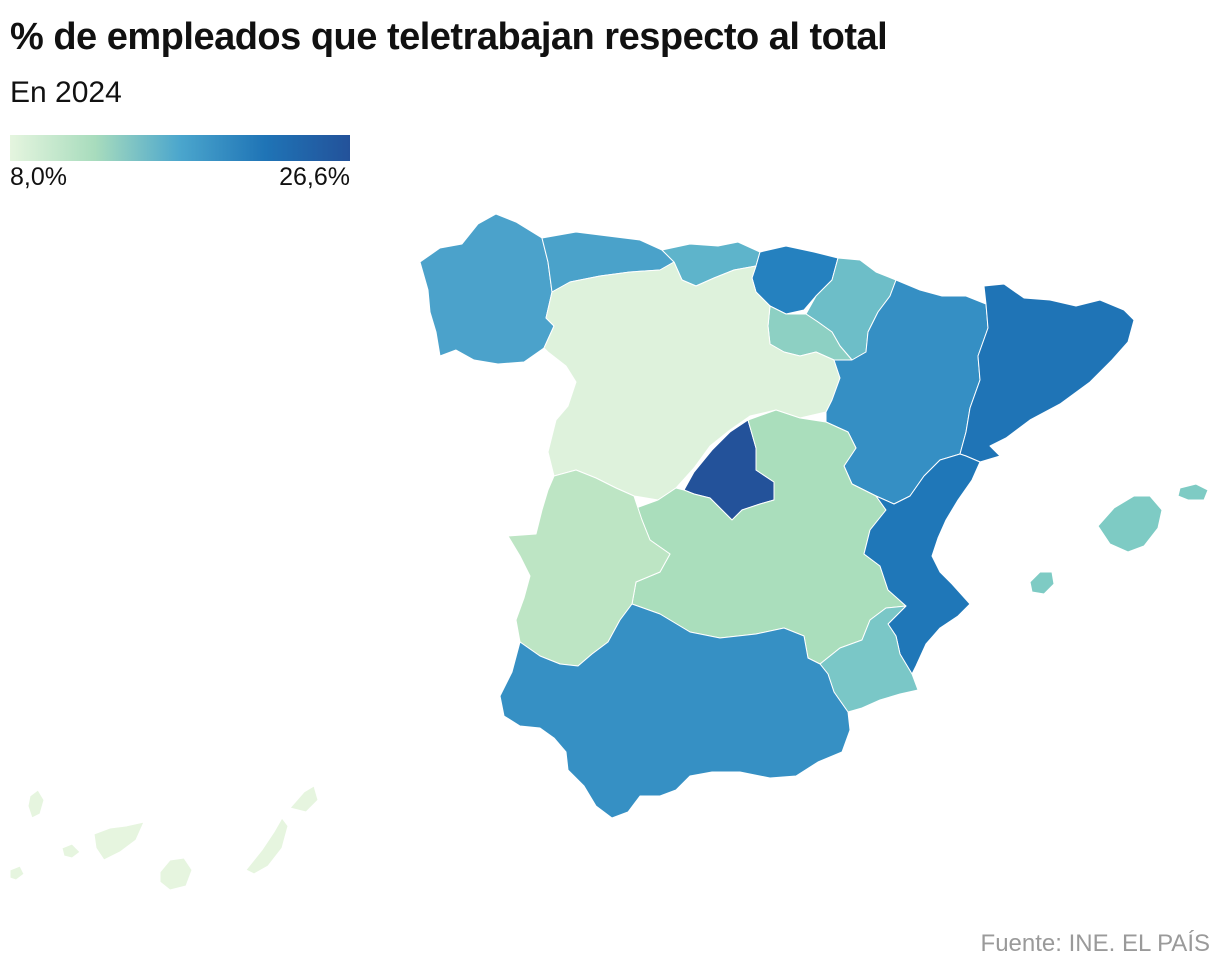 The height and width of the screenshot is (976, 1220). Describe the element at coordinates (692, 381) in the screenshot. I see `region-castilla-y-leon` at that location.